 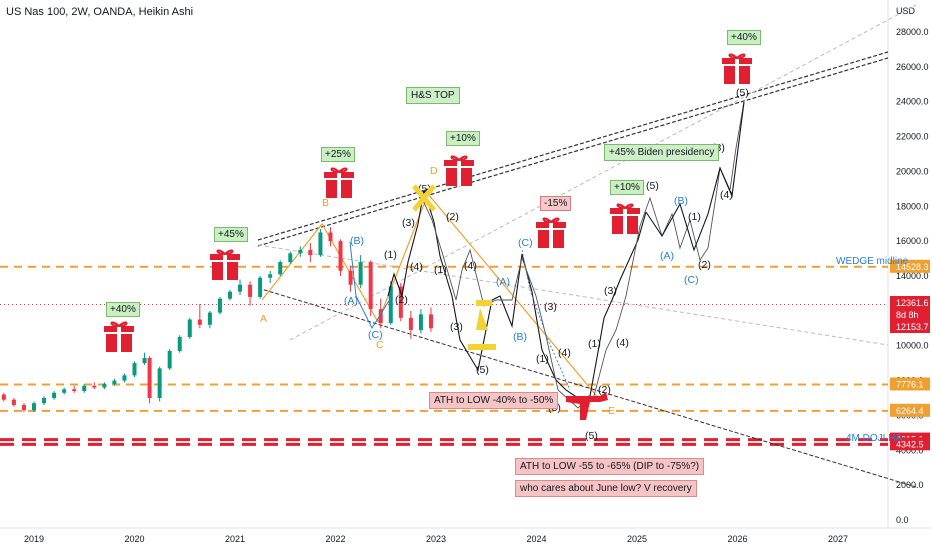 I want to click on y-tick-label: 28000.0, so click(x=912, y=32).